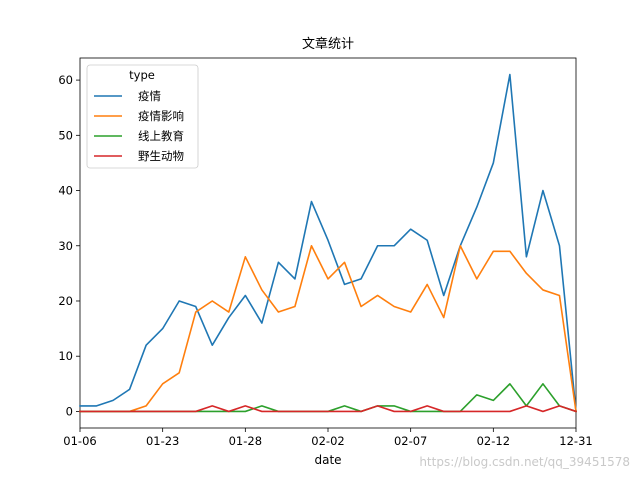 Image resolution: width=640 pixels, height=480 pixels. What do you see at coordinates (327, 441) in the screenshot?
I see `x-tick-label: 02-02` at bounding box center [327, 441].